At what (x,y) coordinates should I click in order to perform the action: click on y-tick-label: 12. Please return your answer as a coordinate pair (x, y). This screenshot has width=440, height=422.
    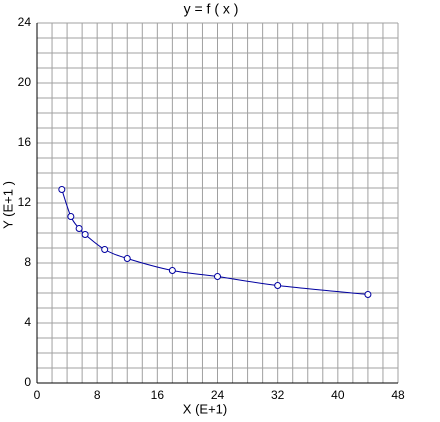
    Looking at the image, I should click on (25, 202).